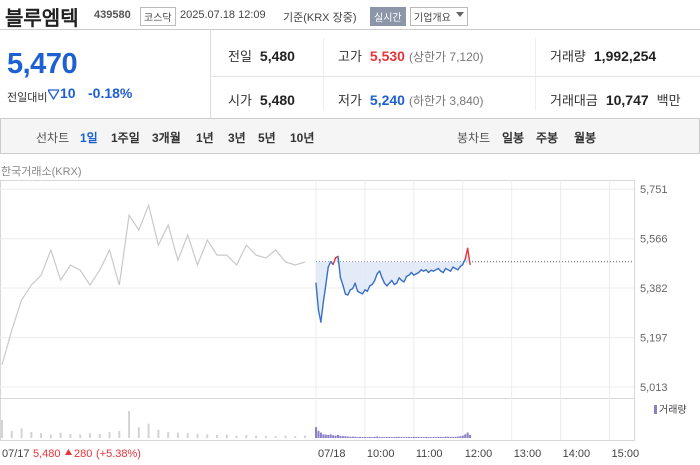 The height and width of the screenshot is (465, 700). What do you see at coordinates (47, 454) in the screenshot?
I see `prev-close: 5,480` at bounding box center [47, 454].